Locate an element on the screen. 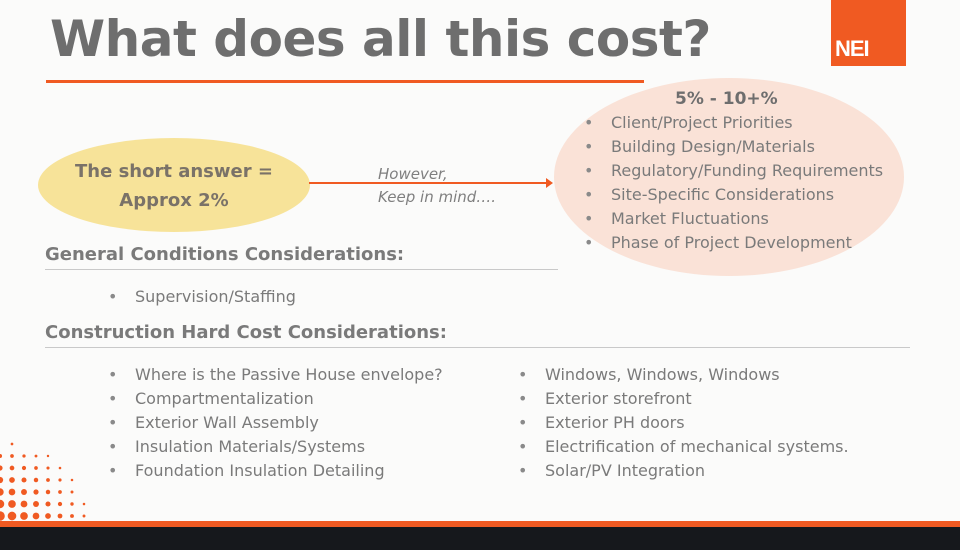  short-answer-line2: Approx 2% is located at coordinates (174, 200).